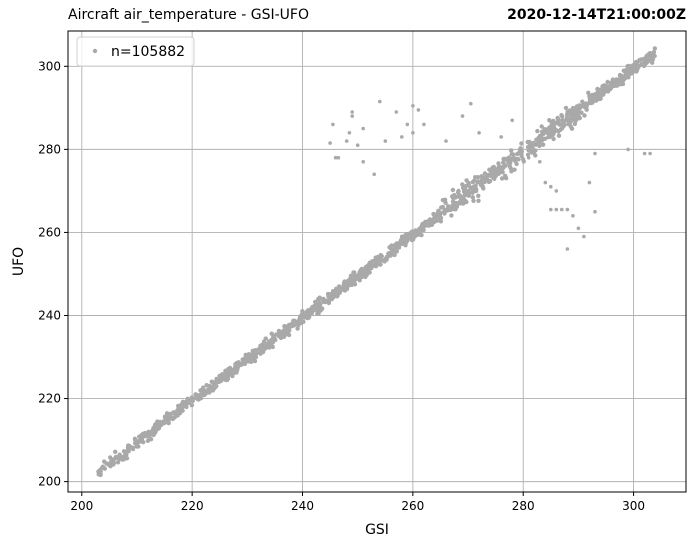 The height and width of the screenshot is (546, 696). I want to click on x-tick-label: 260, so click(412, 506).